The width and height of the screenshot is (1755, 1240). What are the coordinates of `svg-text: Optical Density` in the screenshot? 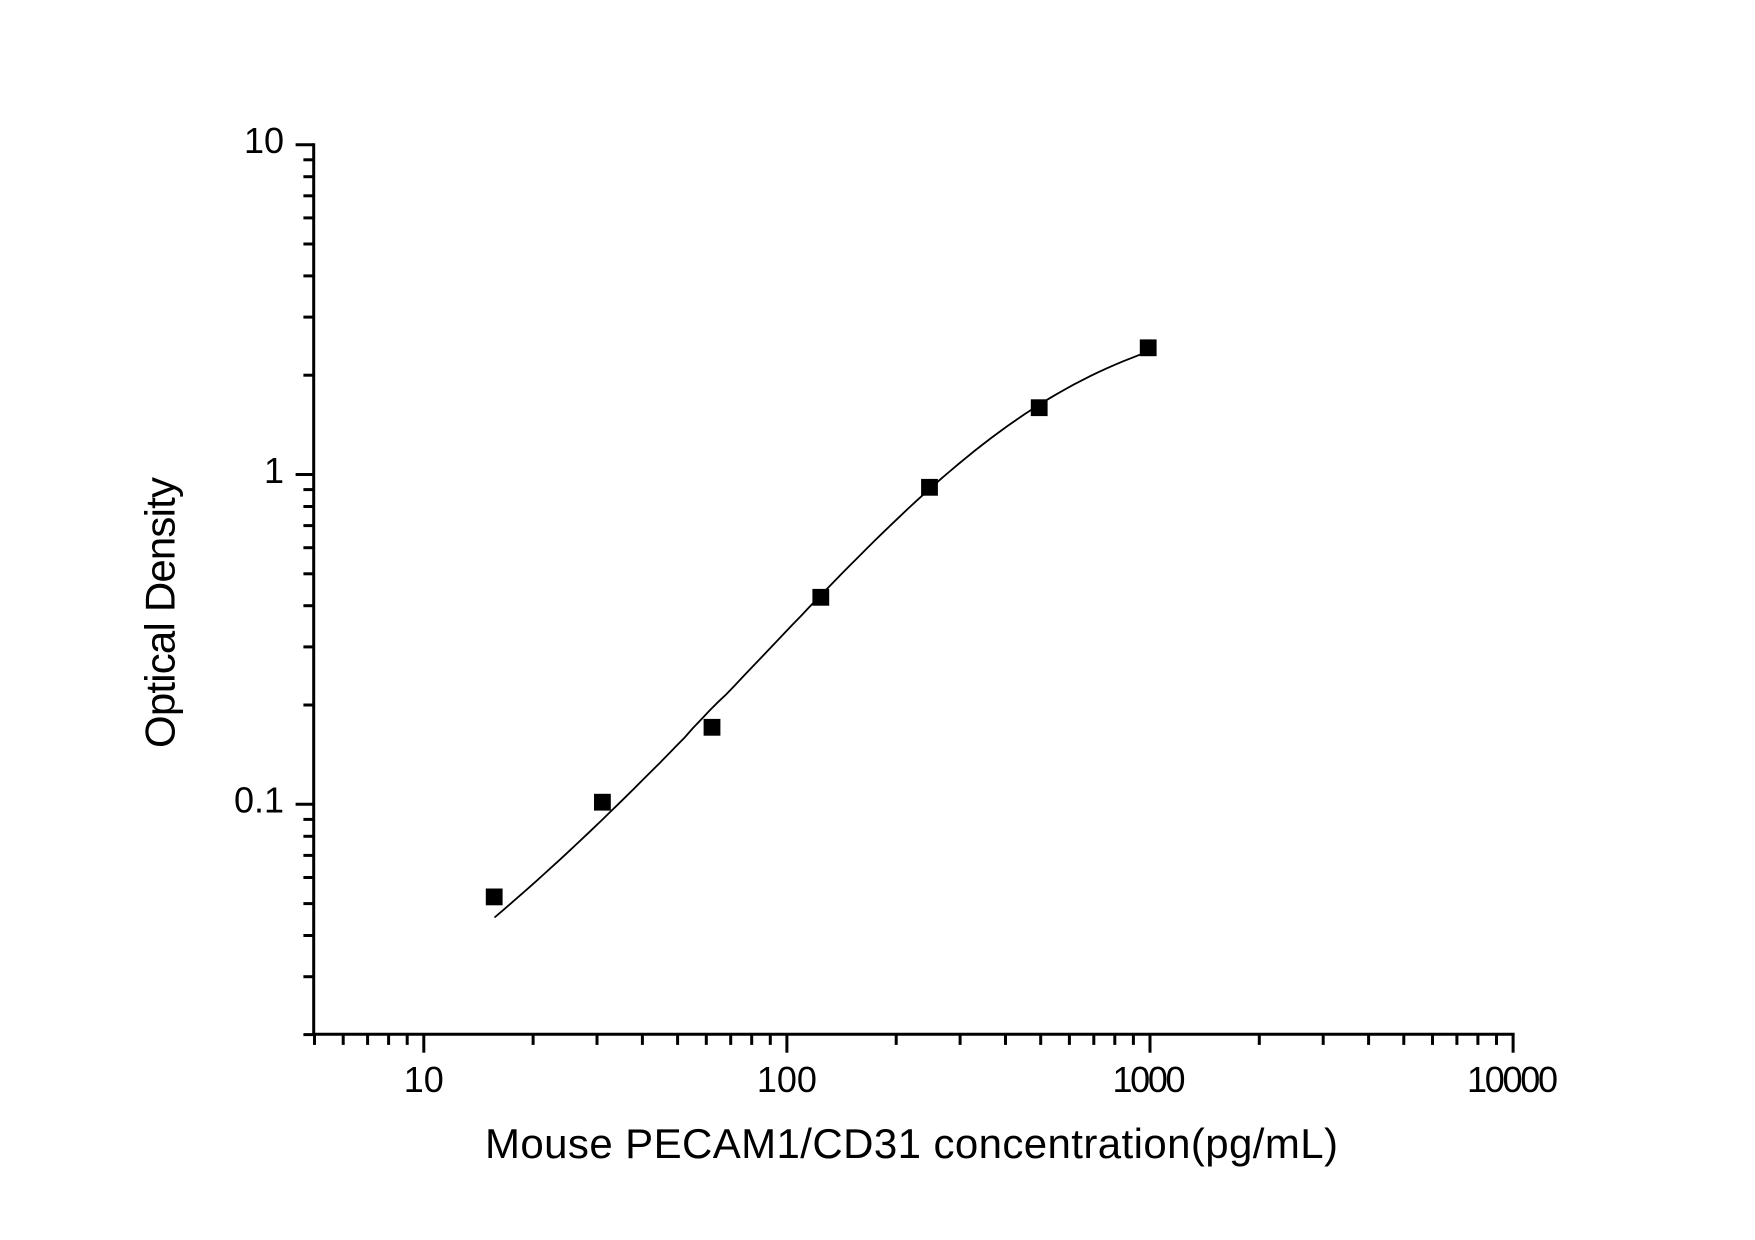 It's located at (160, 612).